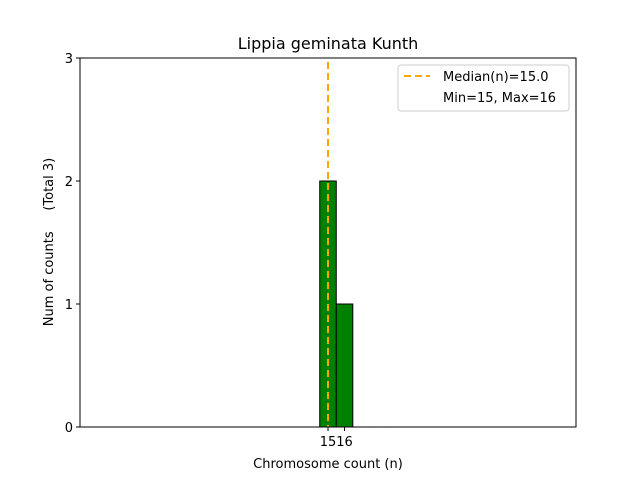 Image resolution: width=640 pixels, height=484 pixels. What do you see at coordinates (49, 242) in the screenshot?
I see `y-axis-label: Num of counts (Total 3)` at bounding box center [49, 242].